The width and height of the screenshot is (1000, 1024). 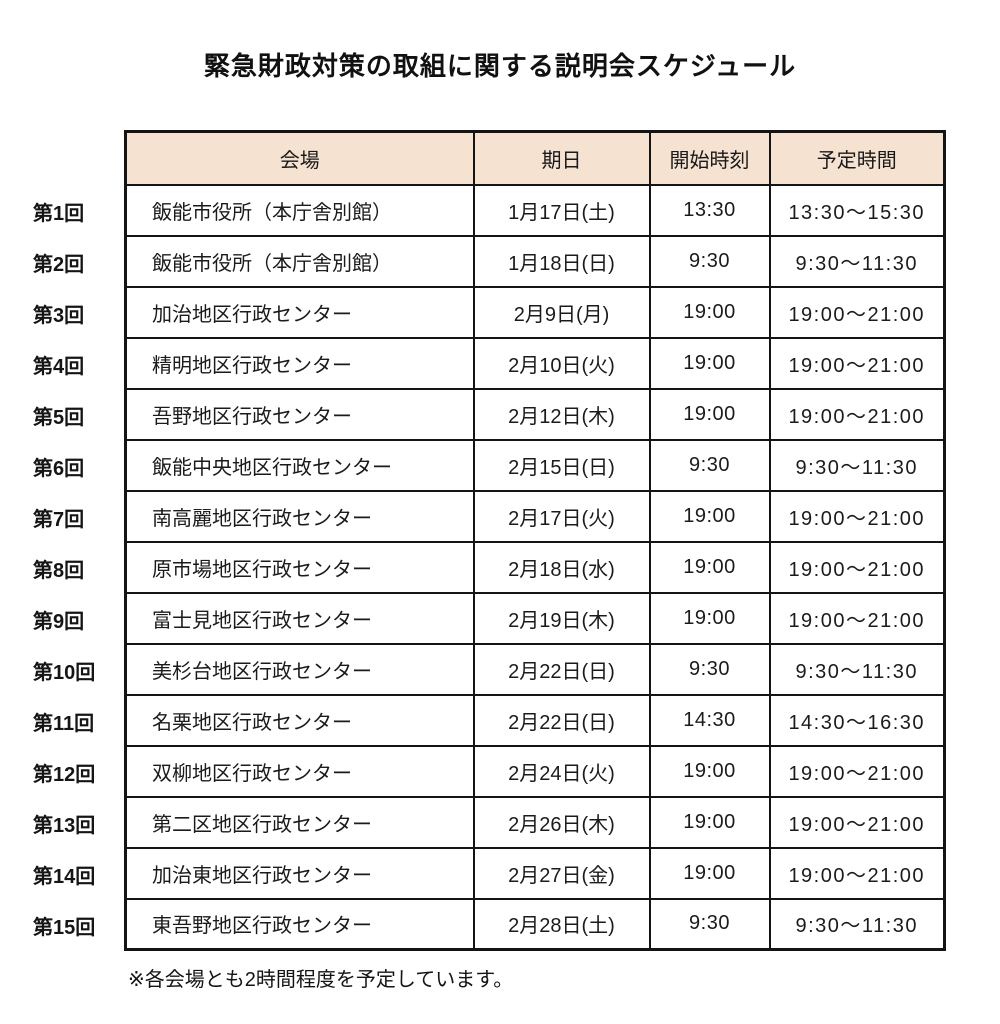 What do you see at coordinates (299, 618) in the screenshot?
I see `venue-cell: 富士見地区行政センター` at bounding box center [299, 618].